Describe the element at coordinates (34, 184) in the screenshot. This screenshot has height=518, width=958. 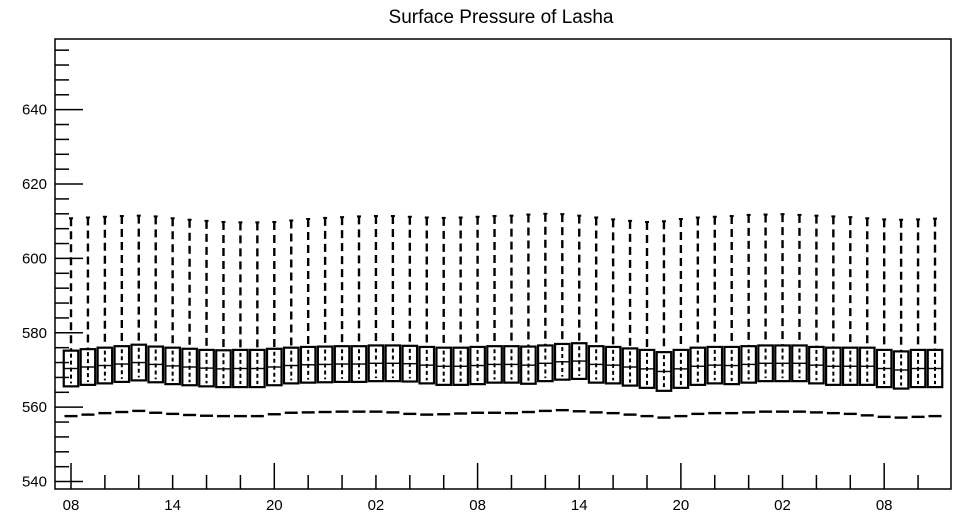
I see `y-tick-label-620: 620` at that location.